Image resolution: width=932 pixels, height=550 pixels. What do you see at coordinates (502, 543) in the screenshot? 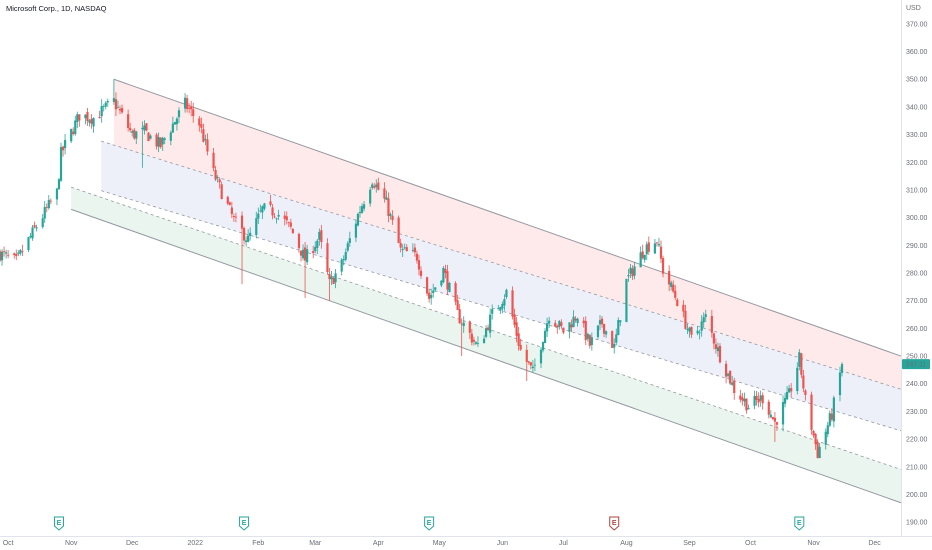
I see `x-tick-label: Jun` at bounding box center [502, 543].